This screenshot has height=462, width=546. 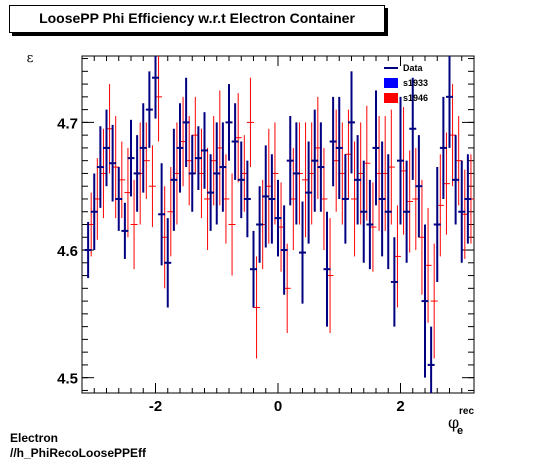 I want to click on legend-entry-data: Data, so click(x=404, y=68).